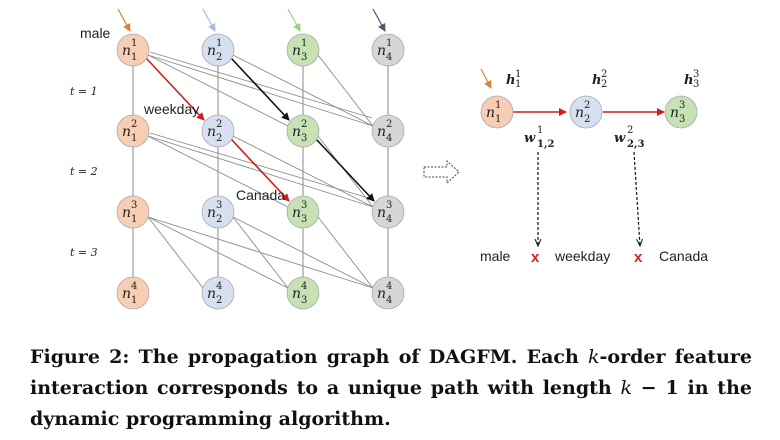  I want to click on node-n2-1: n 1 2, so click(218, 50).